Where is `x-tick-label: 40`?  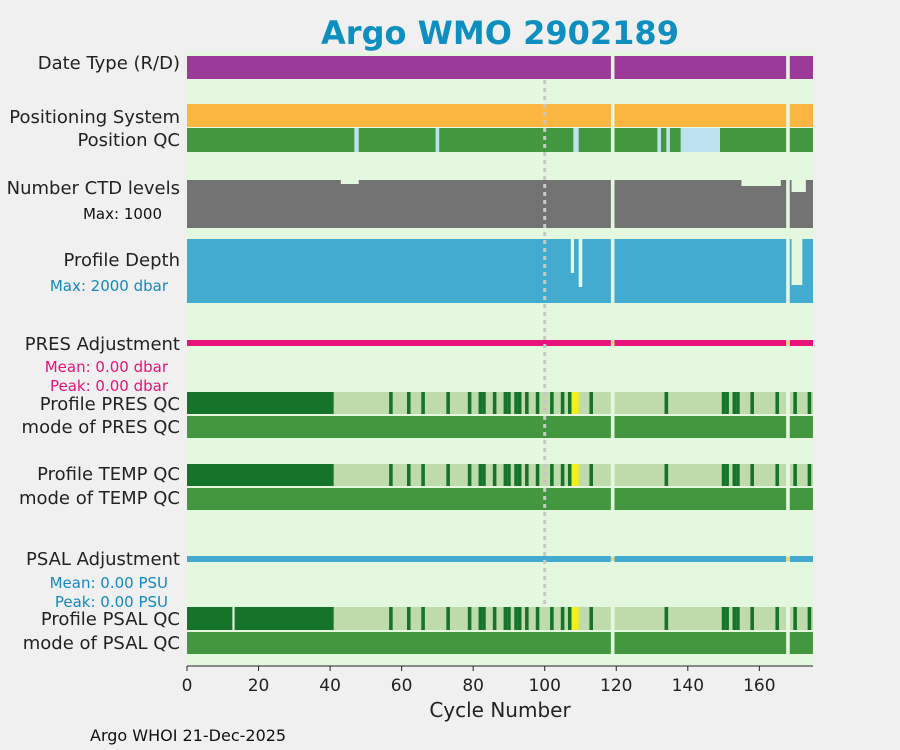
x-tick-label: 40 is located at coordinates (330, 686).